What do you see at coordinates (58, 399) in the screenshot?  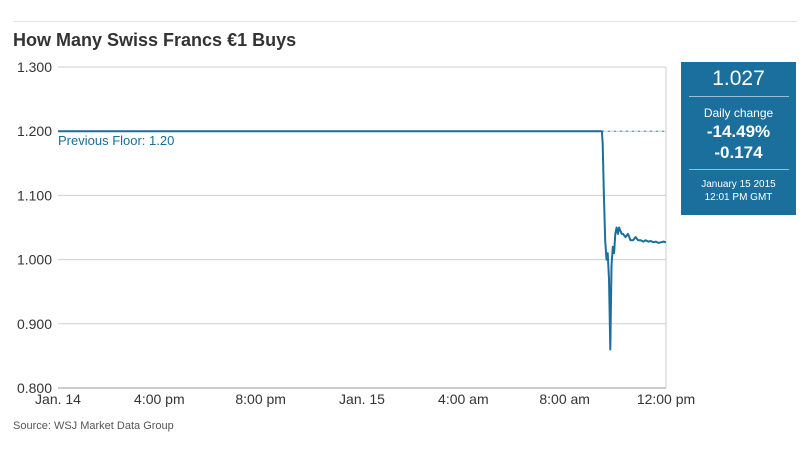 I see `x-tick-label: Jan. 14` at bounding box center [58, 399].